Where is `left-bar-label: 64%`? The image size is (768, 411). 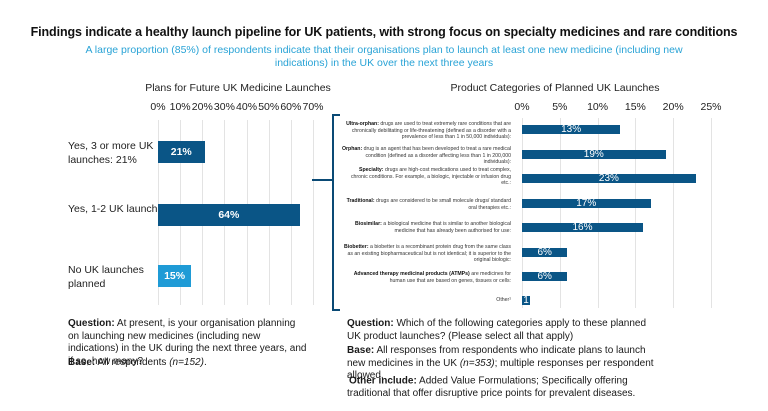 left-bar-label: 64% is located at coordinates (229, 215).